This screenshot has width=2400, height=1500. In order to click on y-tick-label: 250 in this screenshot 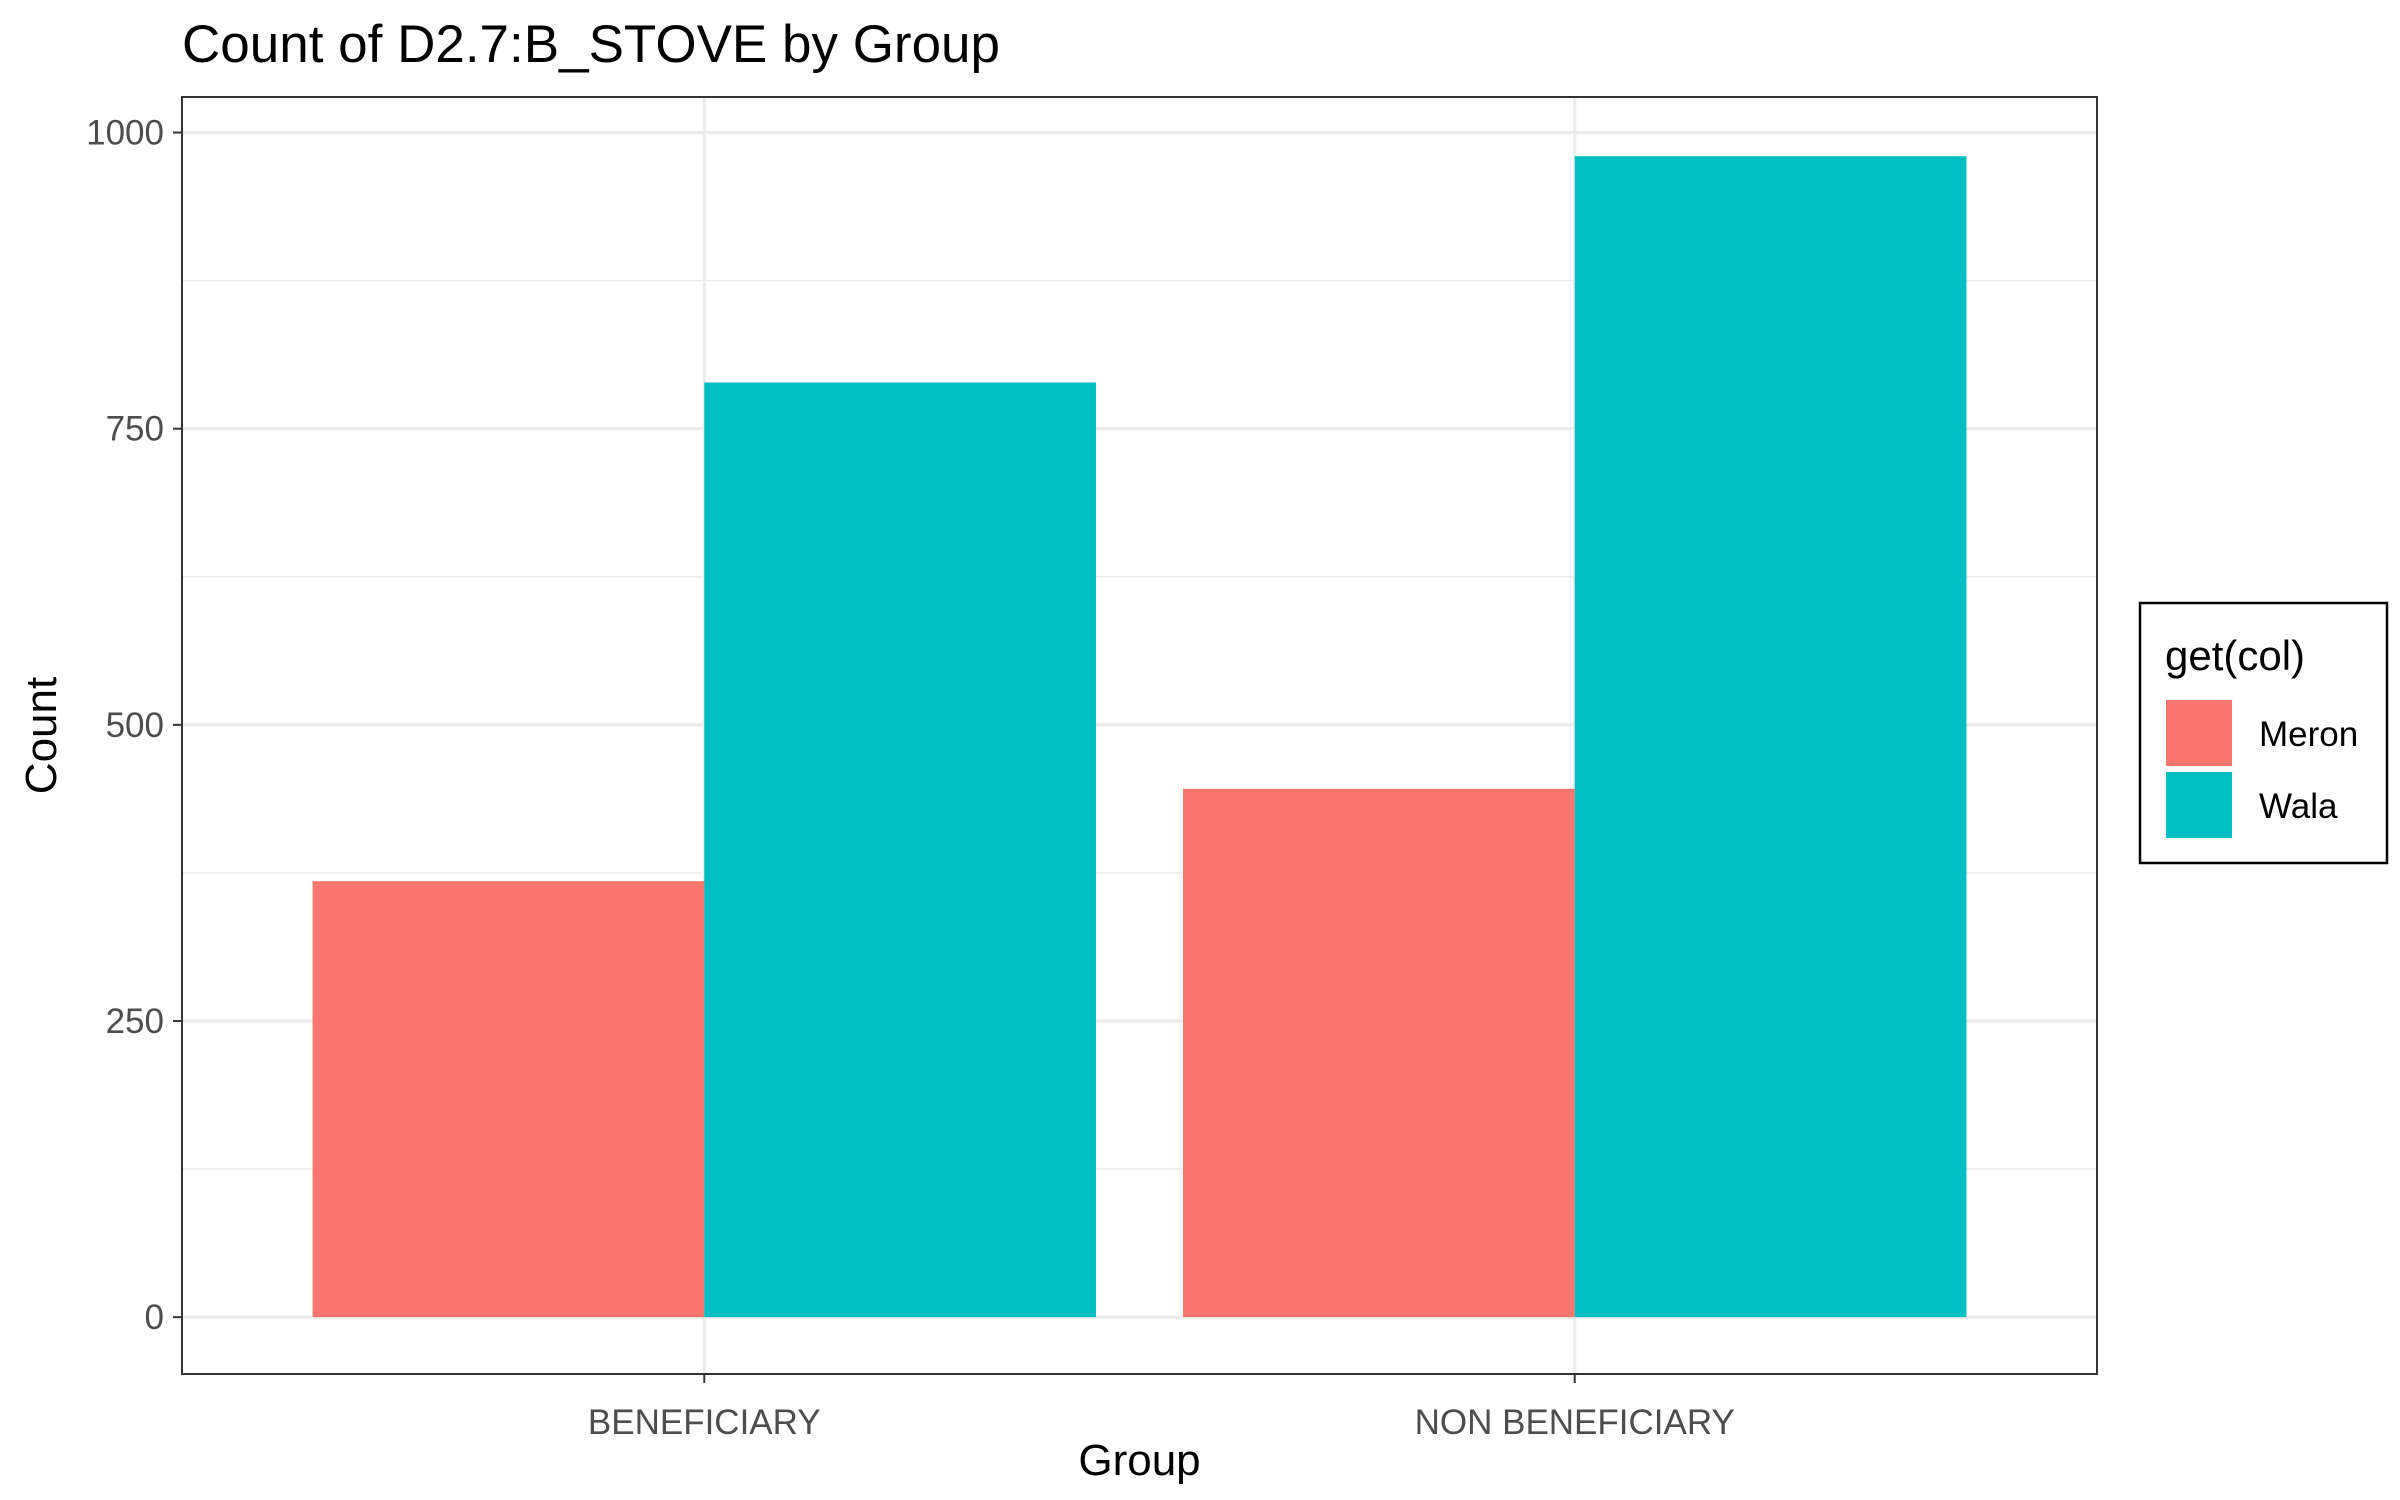, I will do `click(135, 1021)`.